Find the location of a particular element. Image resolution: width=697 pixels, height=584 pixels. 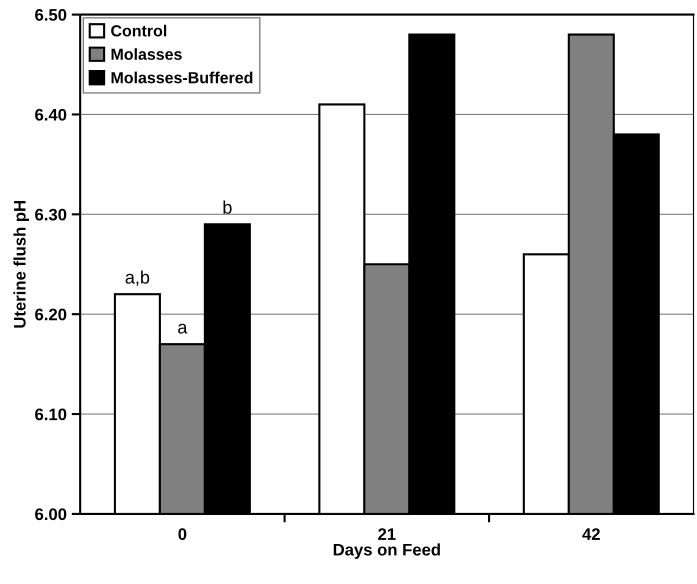

x-tick-label: 42 is located at coordinates (591, 534).